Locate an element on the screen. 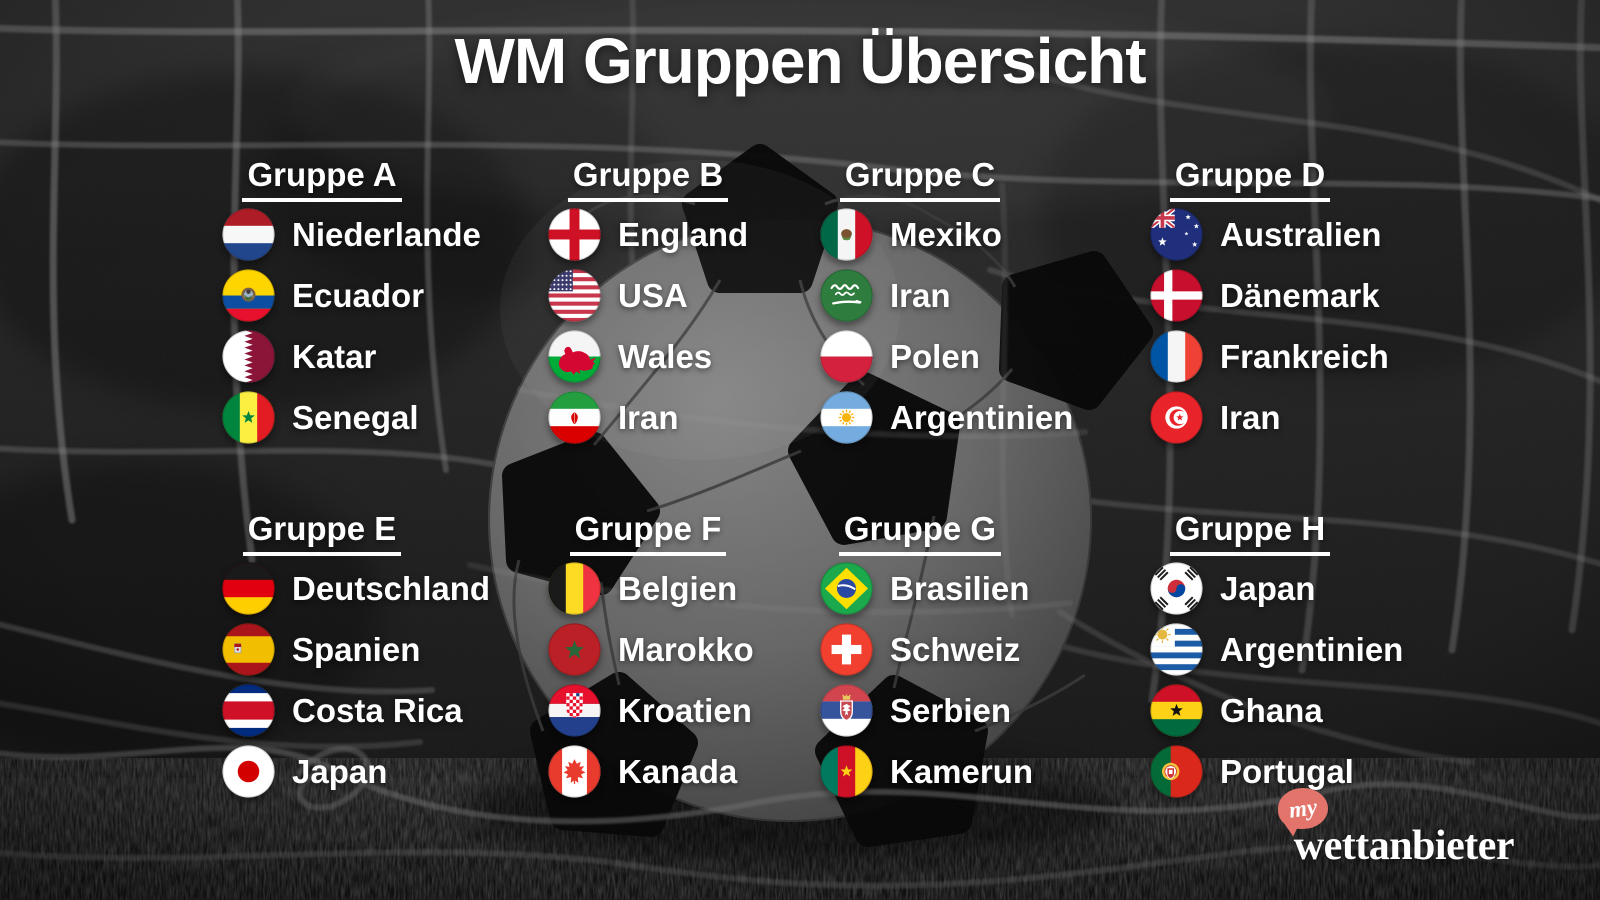 The width and height of the screenshot is (1600, 900). team-row: Polen is located at coordinates (990, 356).